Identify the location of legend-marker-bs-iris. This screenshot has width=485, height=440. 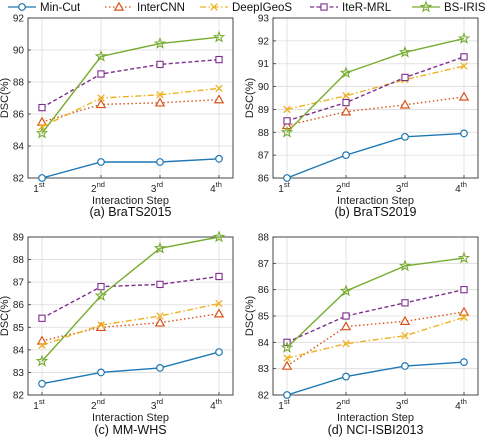
(426, 6).